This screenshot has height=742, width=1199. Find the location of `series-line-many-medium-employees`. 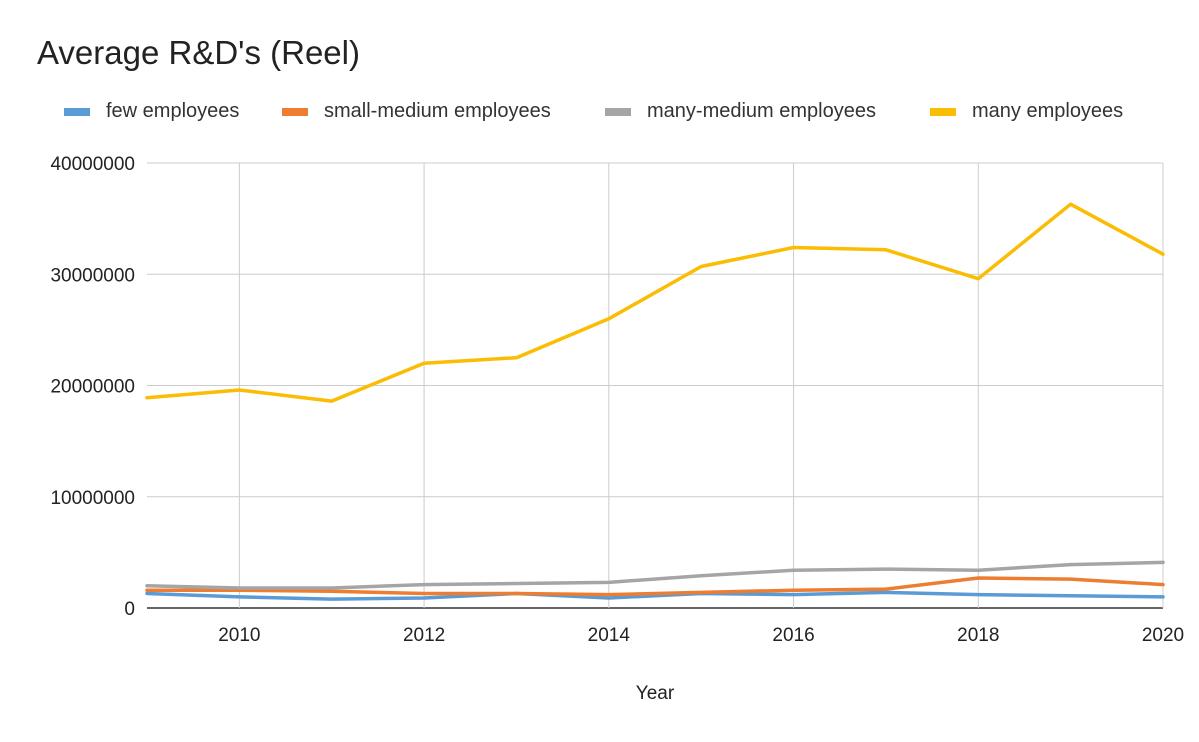

series-line-many-medium-employees is located at coordinates (655, 575).